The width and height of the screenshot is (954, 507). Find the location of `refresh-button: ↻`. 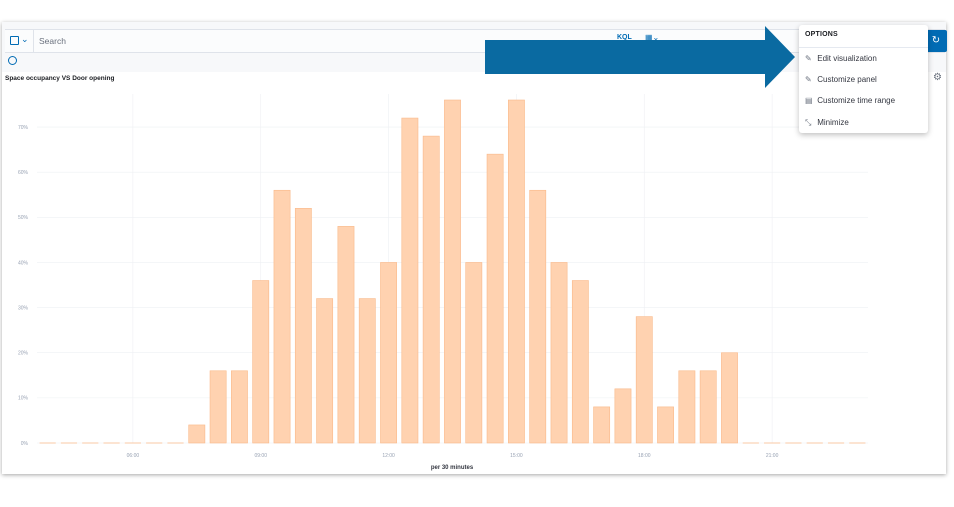

refresh-button: ↻ is located at coordinates (936, 41).